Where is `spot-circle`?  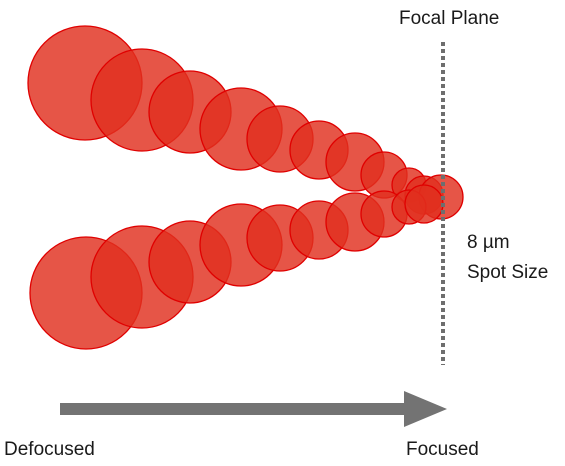 spot-circle is located at coordinates (424, 204).